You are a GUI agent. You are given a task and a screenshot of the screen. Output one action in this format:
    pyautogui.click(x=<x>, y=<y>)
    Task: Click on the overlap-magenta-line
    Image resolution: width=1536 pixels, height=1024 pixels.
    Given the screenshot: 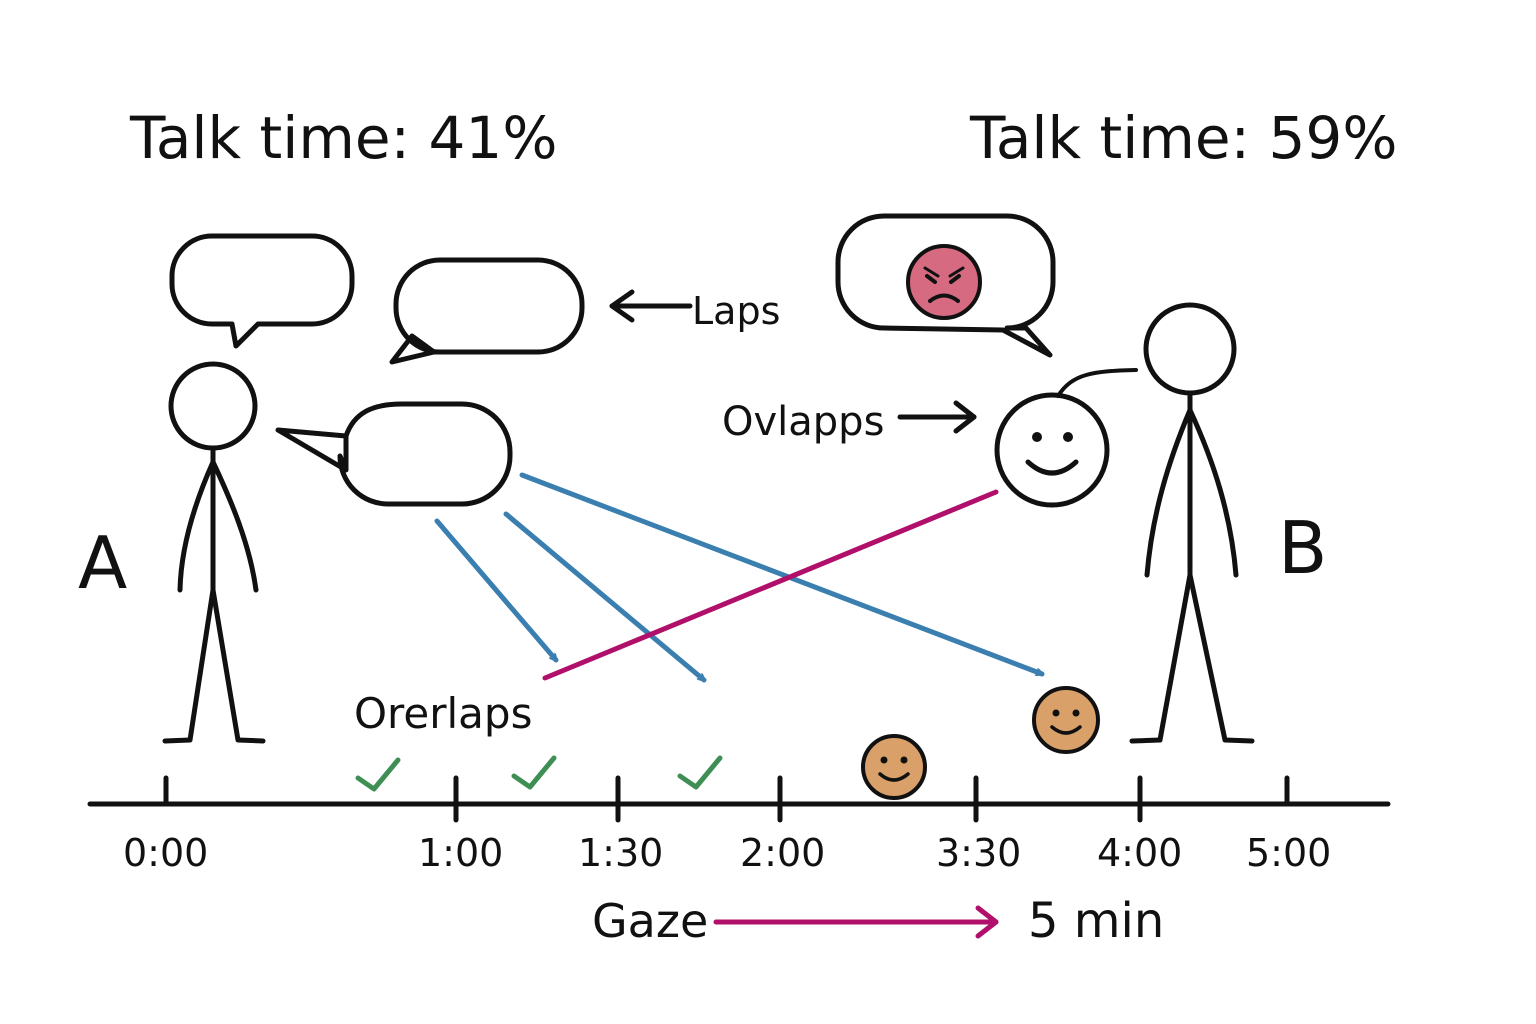 What is the action you would take?
    pyautogui.click(x=770, y=585)
    